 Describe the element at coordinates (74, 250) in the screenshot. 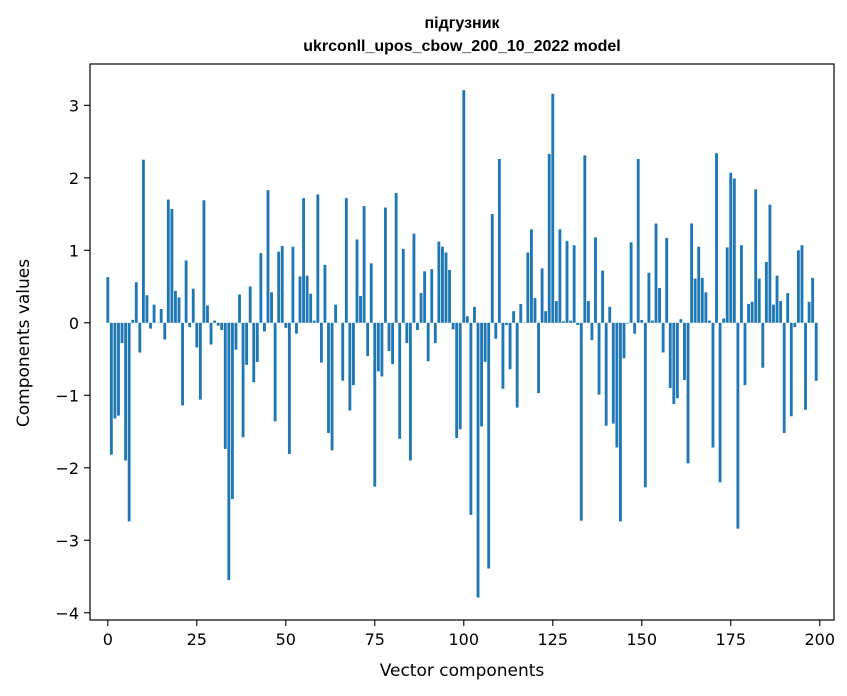

I see `y-tick-label: 1` at that location.